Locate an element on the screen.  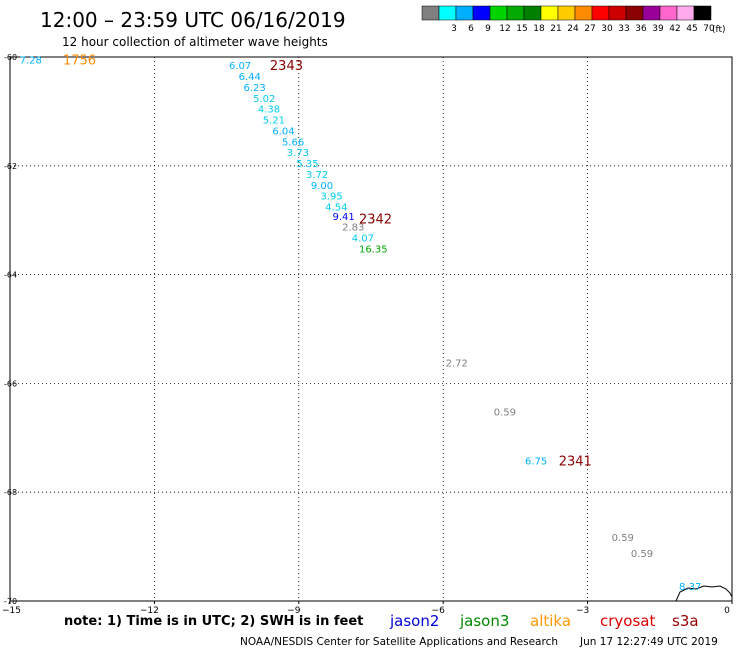
color-swatch-label: 21 is located at coordinates (555, 29).